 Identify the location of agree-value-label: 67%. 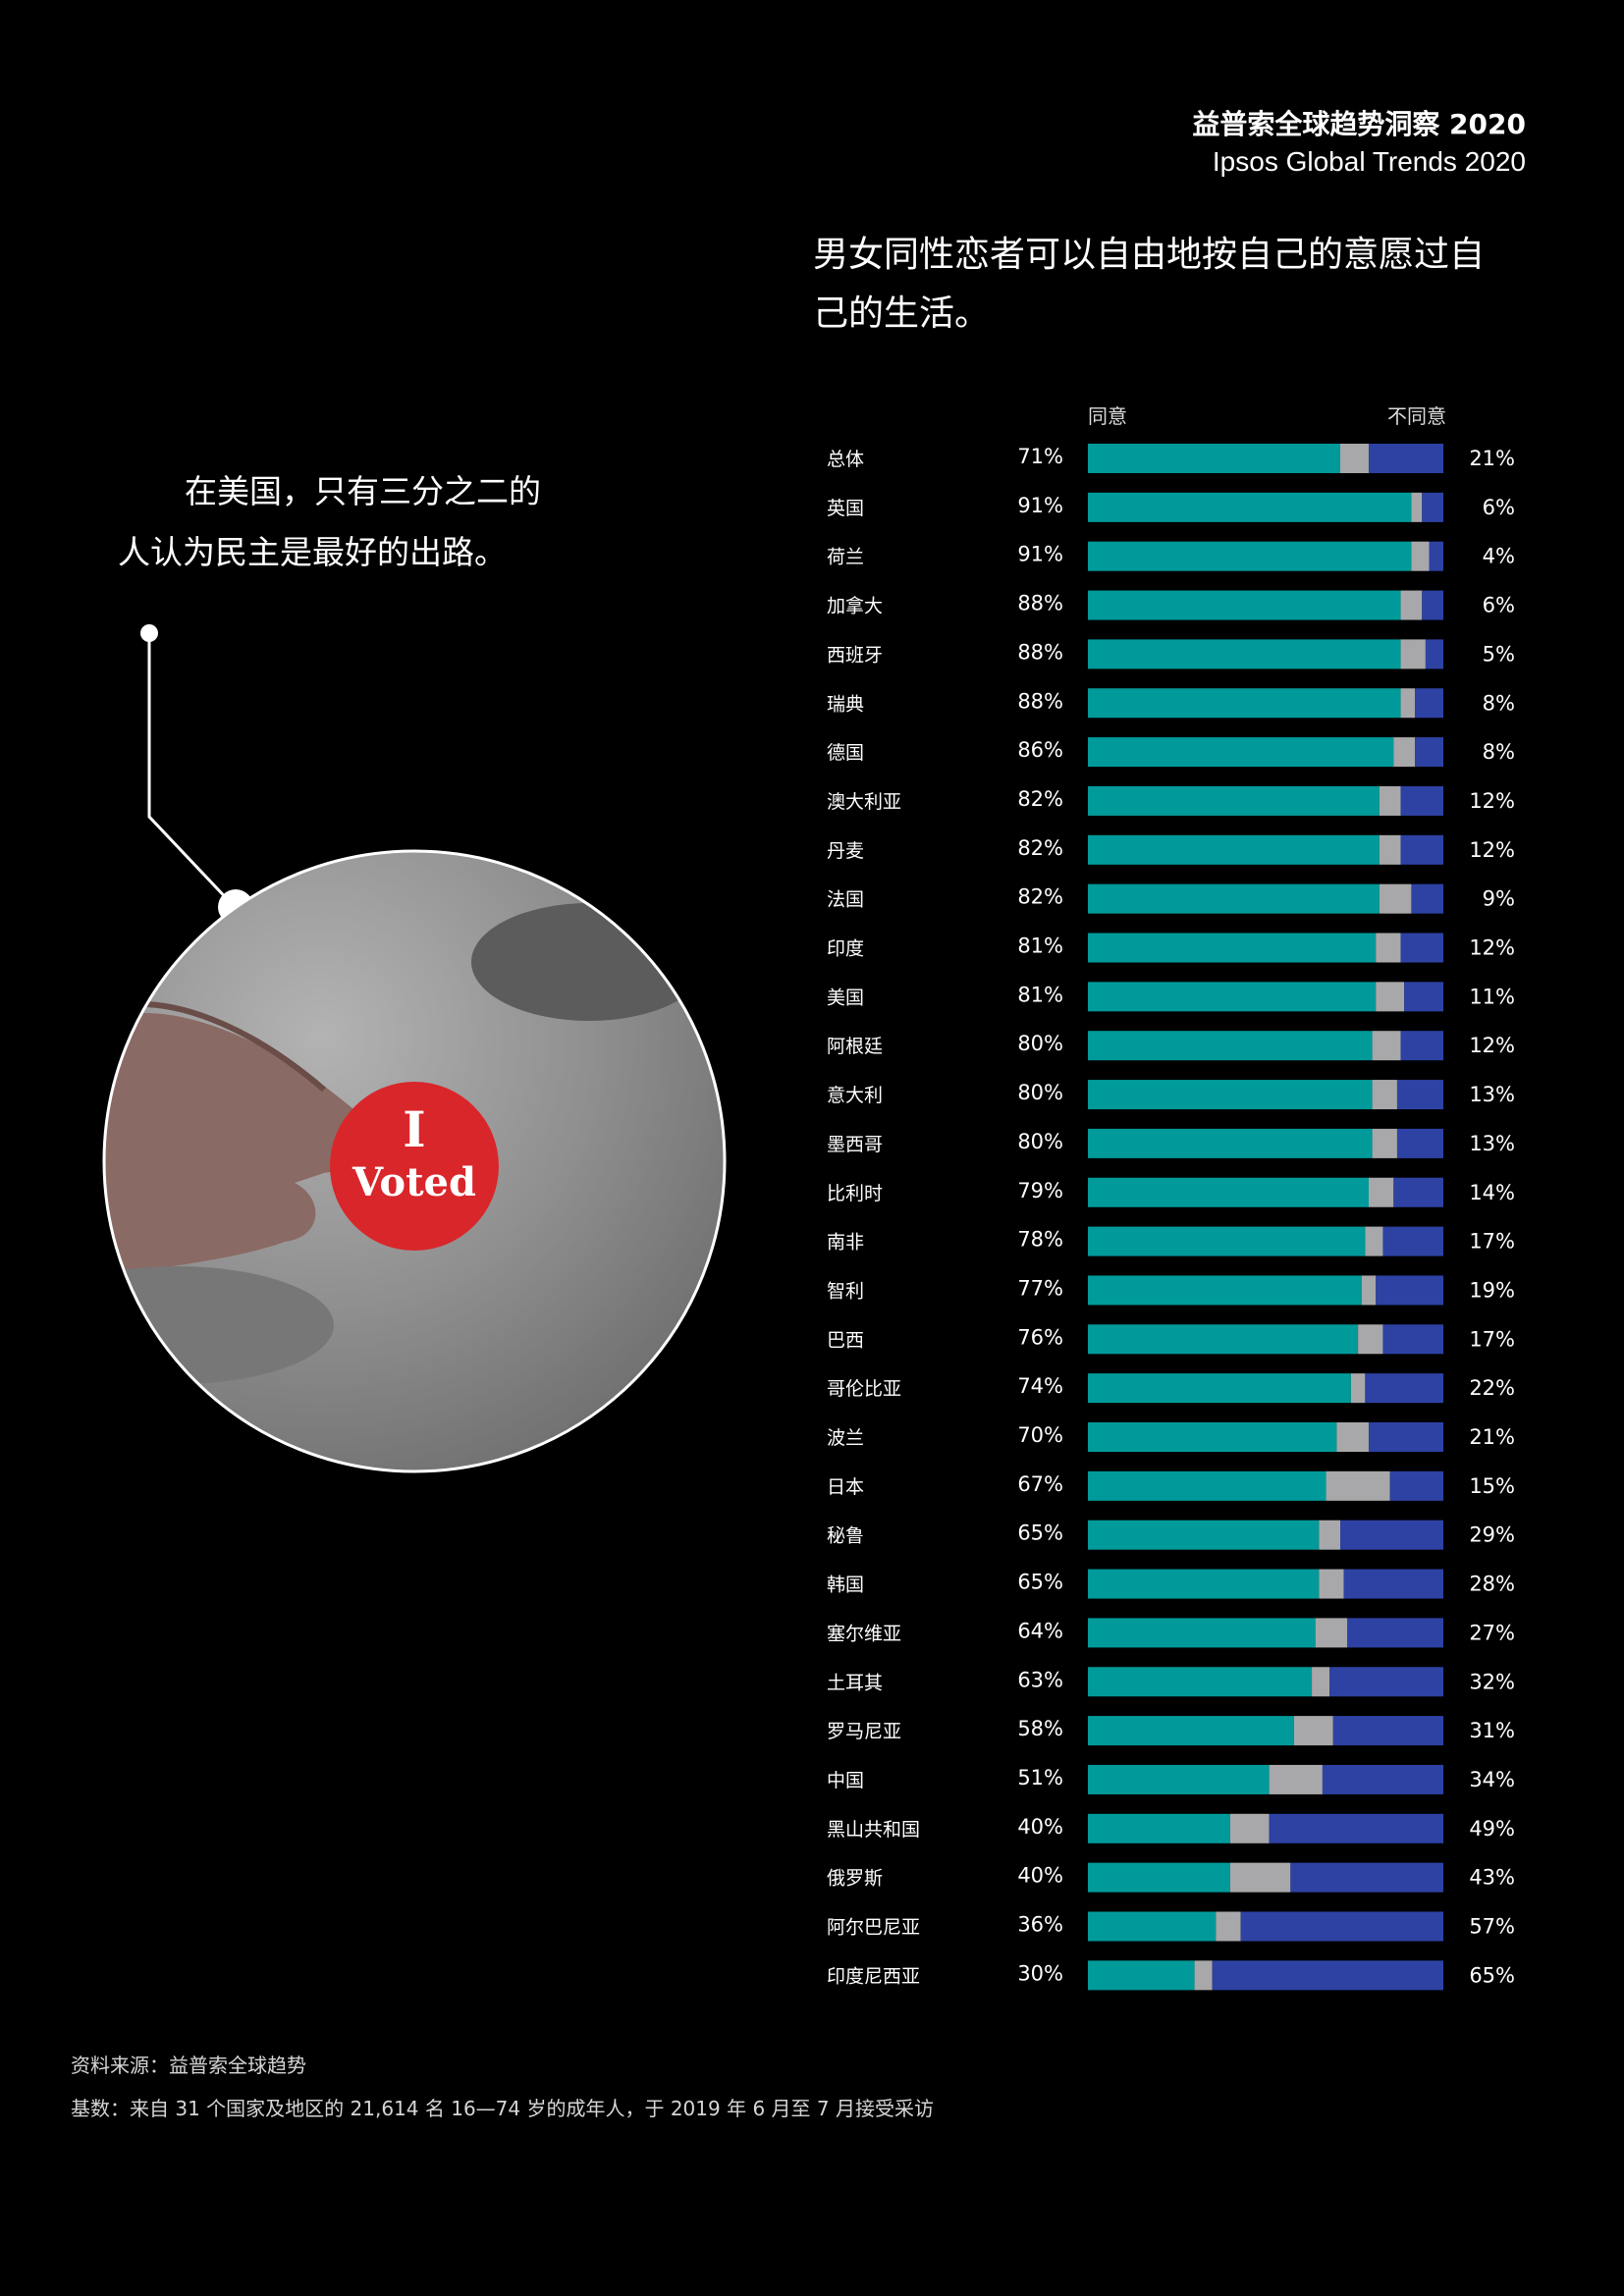
(1040, 1484).